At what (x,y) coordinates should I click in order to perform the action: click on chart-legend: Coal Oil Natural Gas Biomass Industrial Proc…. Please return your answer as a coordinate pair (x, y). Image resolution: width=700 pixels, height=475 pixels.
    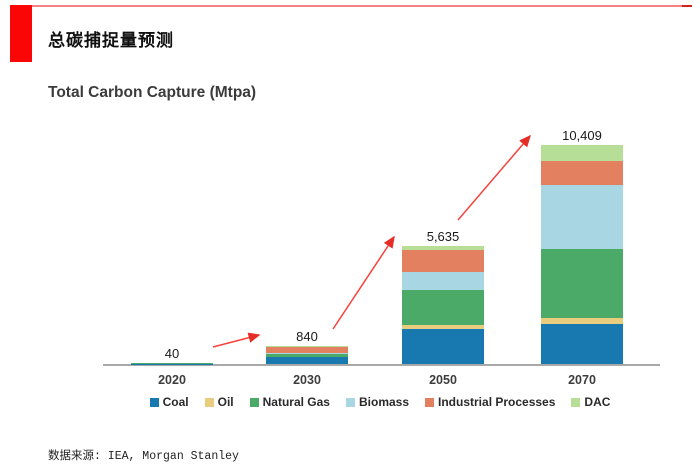
    Looking at the image, I should click on (380, 402).